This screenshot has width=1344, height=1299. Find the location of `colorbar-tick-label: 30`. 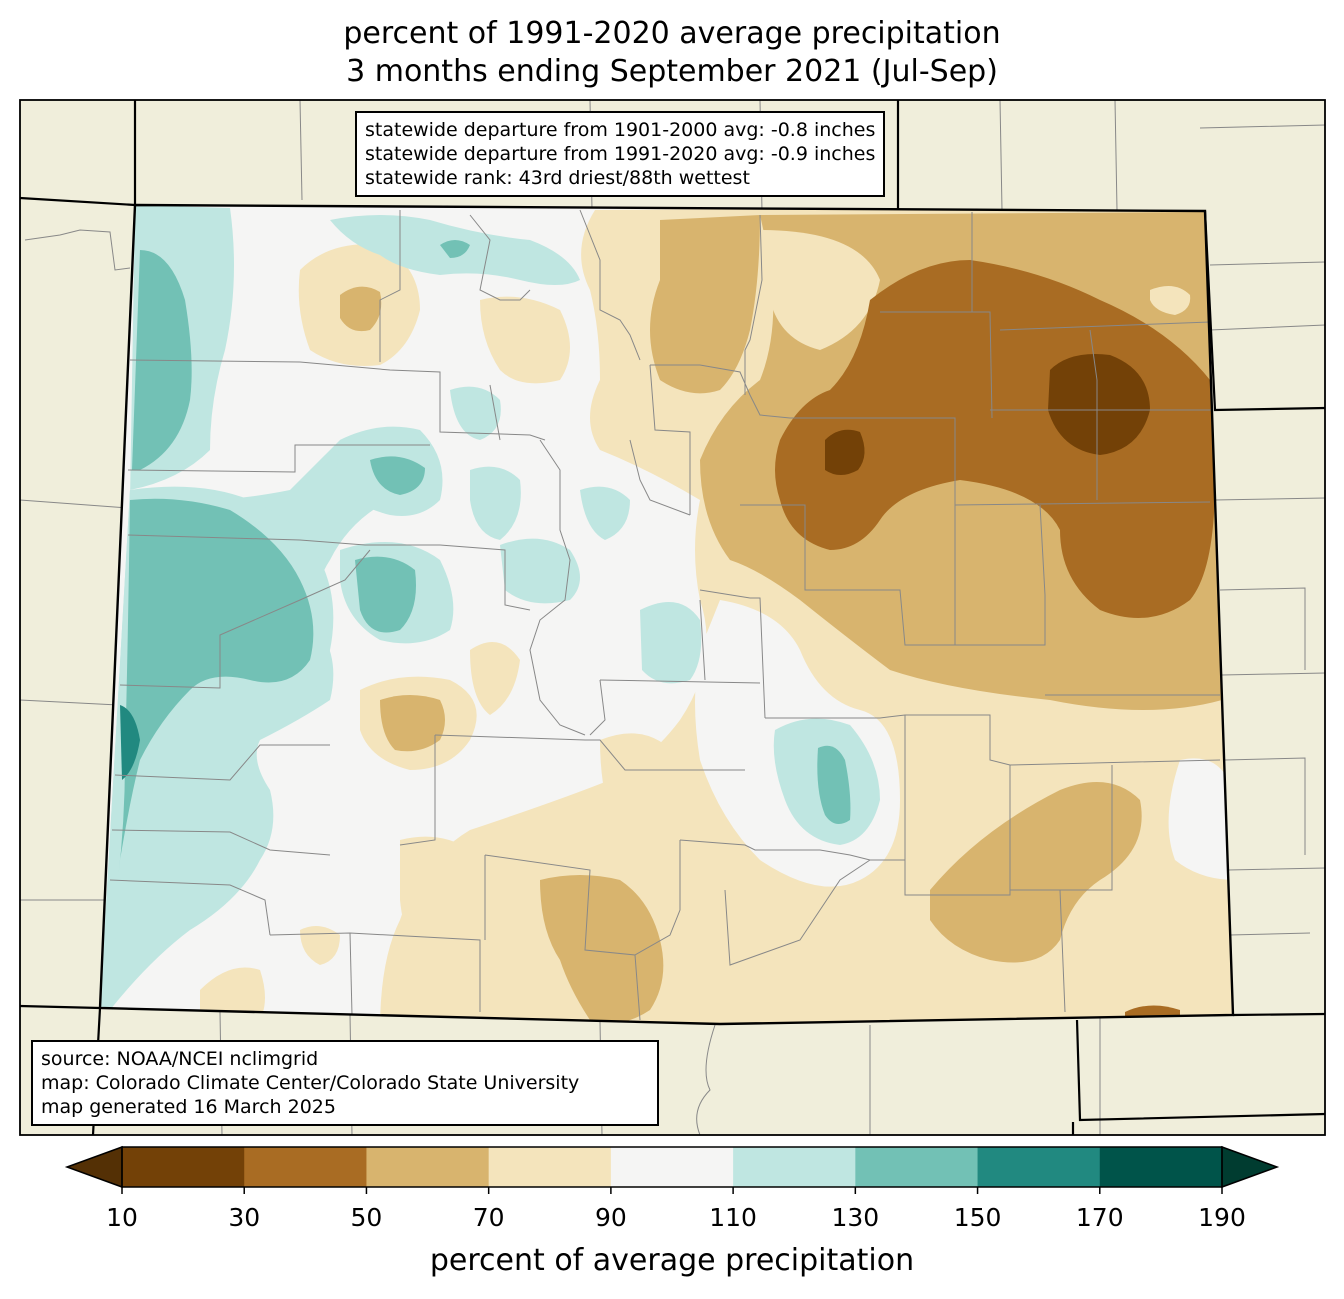

colorbar-tick-label: 30 is located at coordinates (244, 1217).